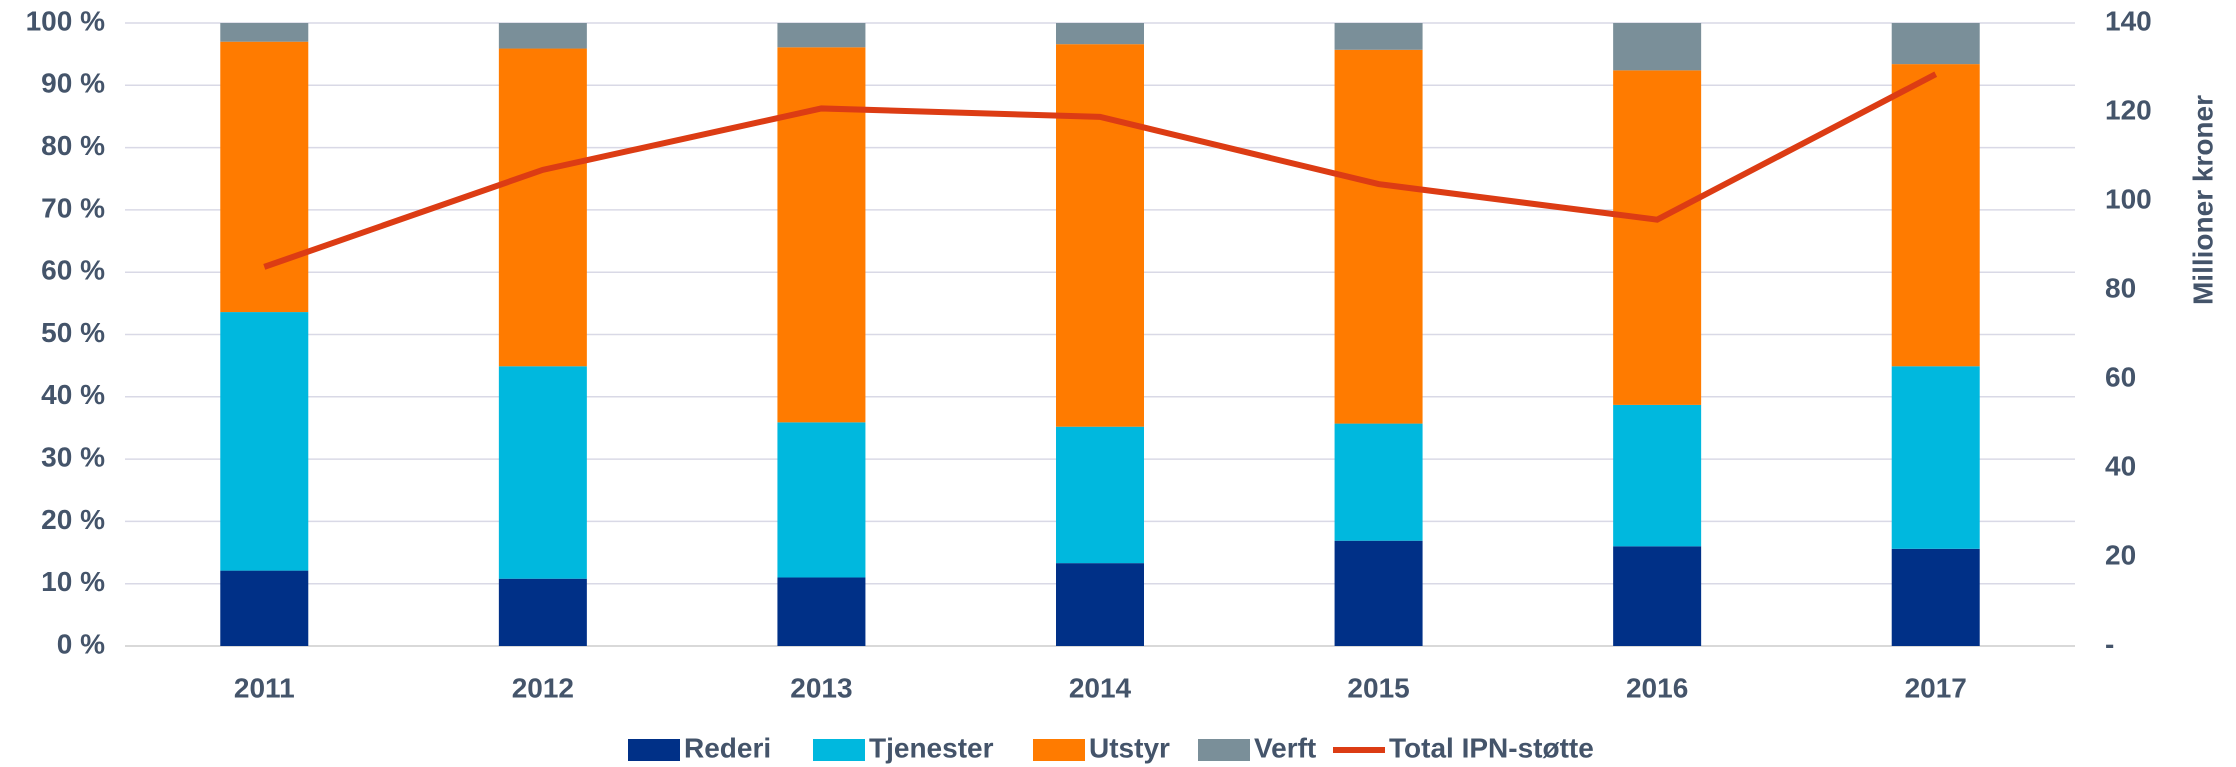 The image size is (2236, 767). Describe the element at coordinates (2128, 109) in the screenshot. I see `y2-tick-label: 120` at that location.